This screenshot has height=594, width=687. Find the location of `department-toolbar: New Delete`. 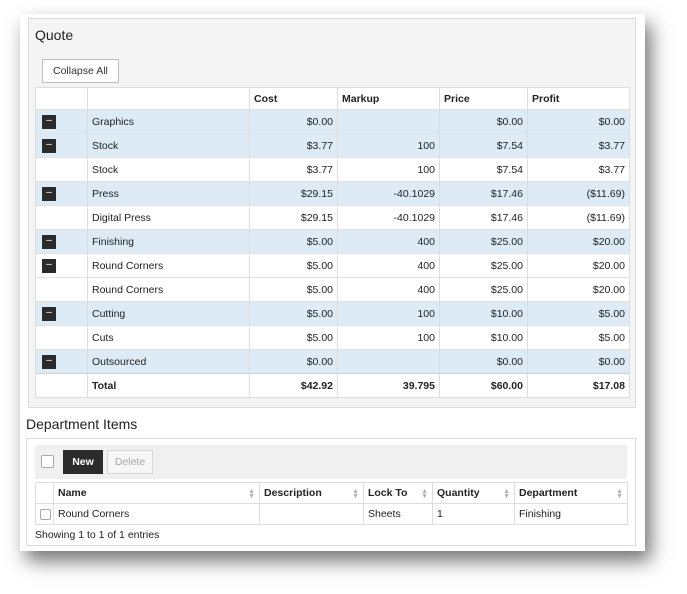

department-toolbar: New Delete is located at coordinates (331, 462).